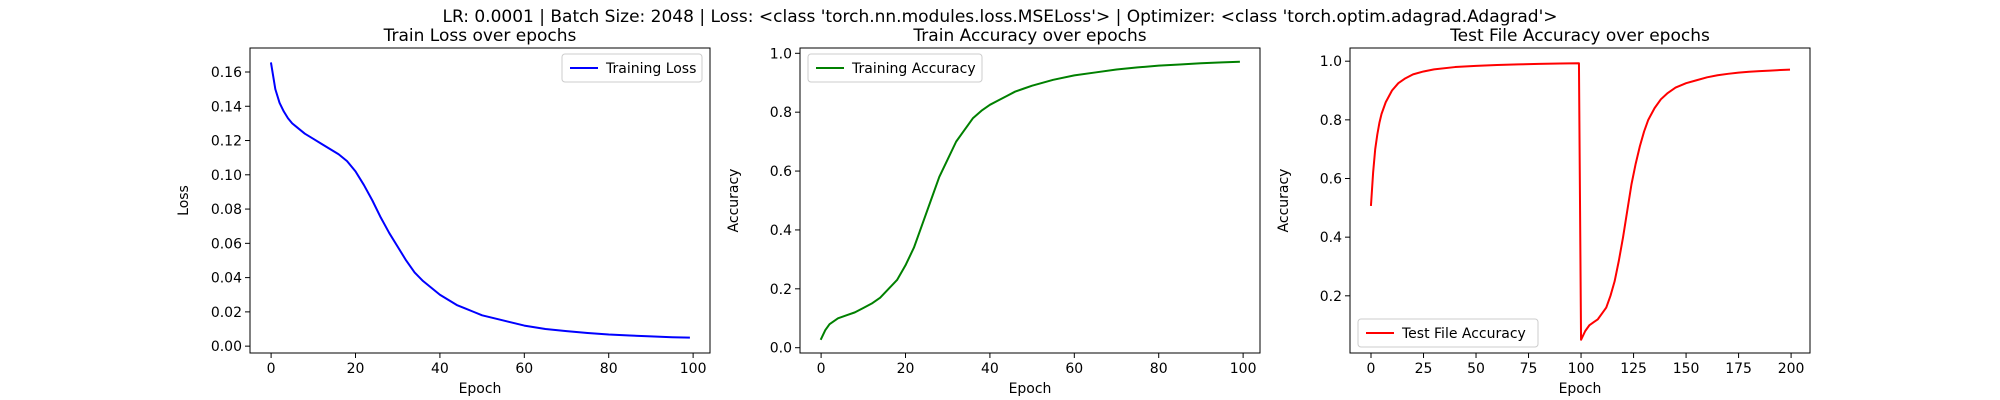 This screenshot has height=400, width=2000. What do you see at coordinates (226, 176) in the screenshot?
I see `y-tick-label: 0.10` at bounding box center [226, 176].